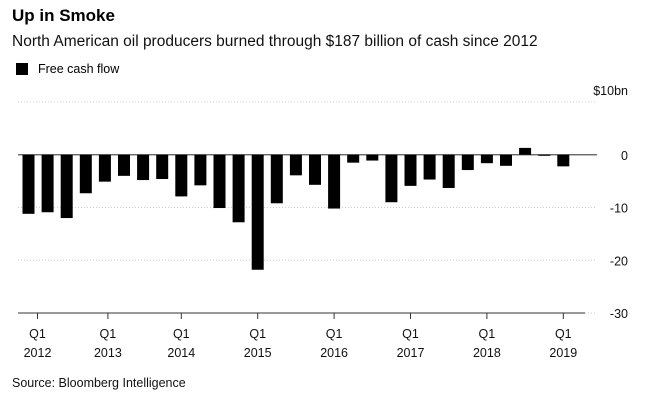 This screenshot has height=412, width=648. What do you see at coordinates (99, 383) in the screenshot?
I see `source-note: Source: Bloomberg Intelligence` at bounding box center [99, 383].